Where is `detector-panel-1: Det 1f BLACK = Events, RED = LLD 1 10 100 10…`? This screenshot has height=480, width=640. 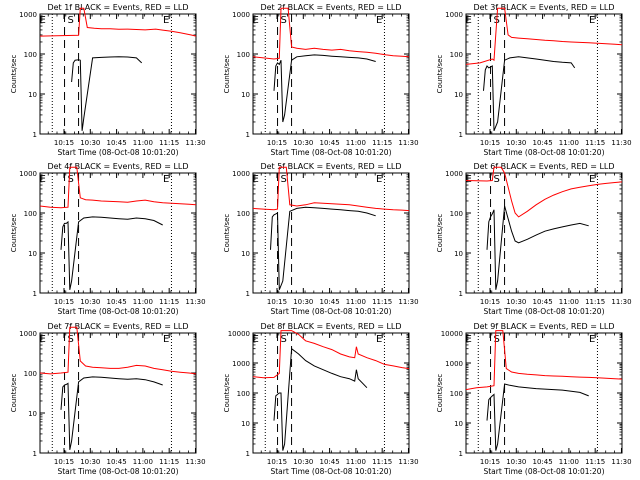
detector-panel-1: Det 1f BLACK = Events, RED = LLD 1 10 100 10… is located at coordinates (108, 80).